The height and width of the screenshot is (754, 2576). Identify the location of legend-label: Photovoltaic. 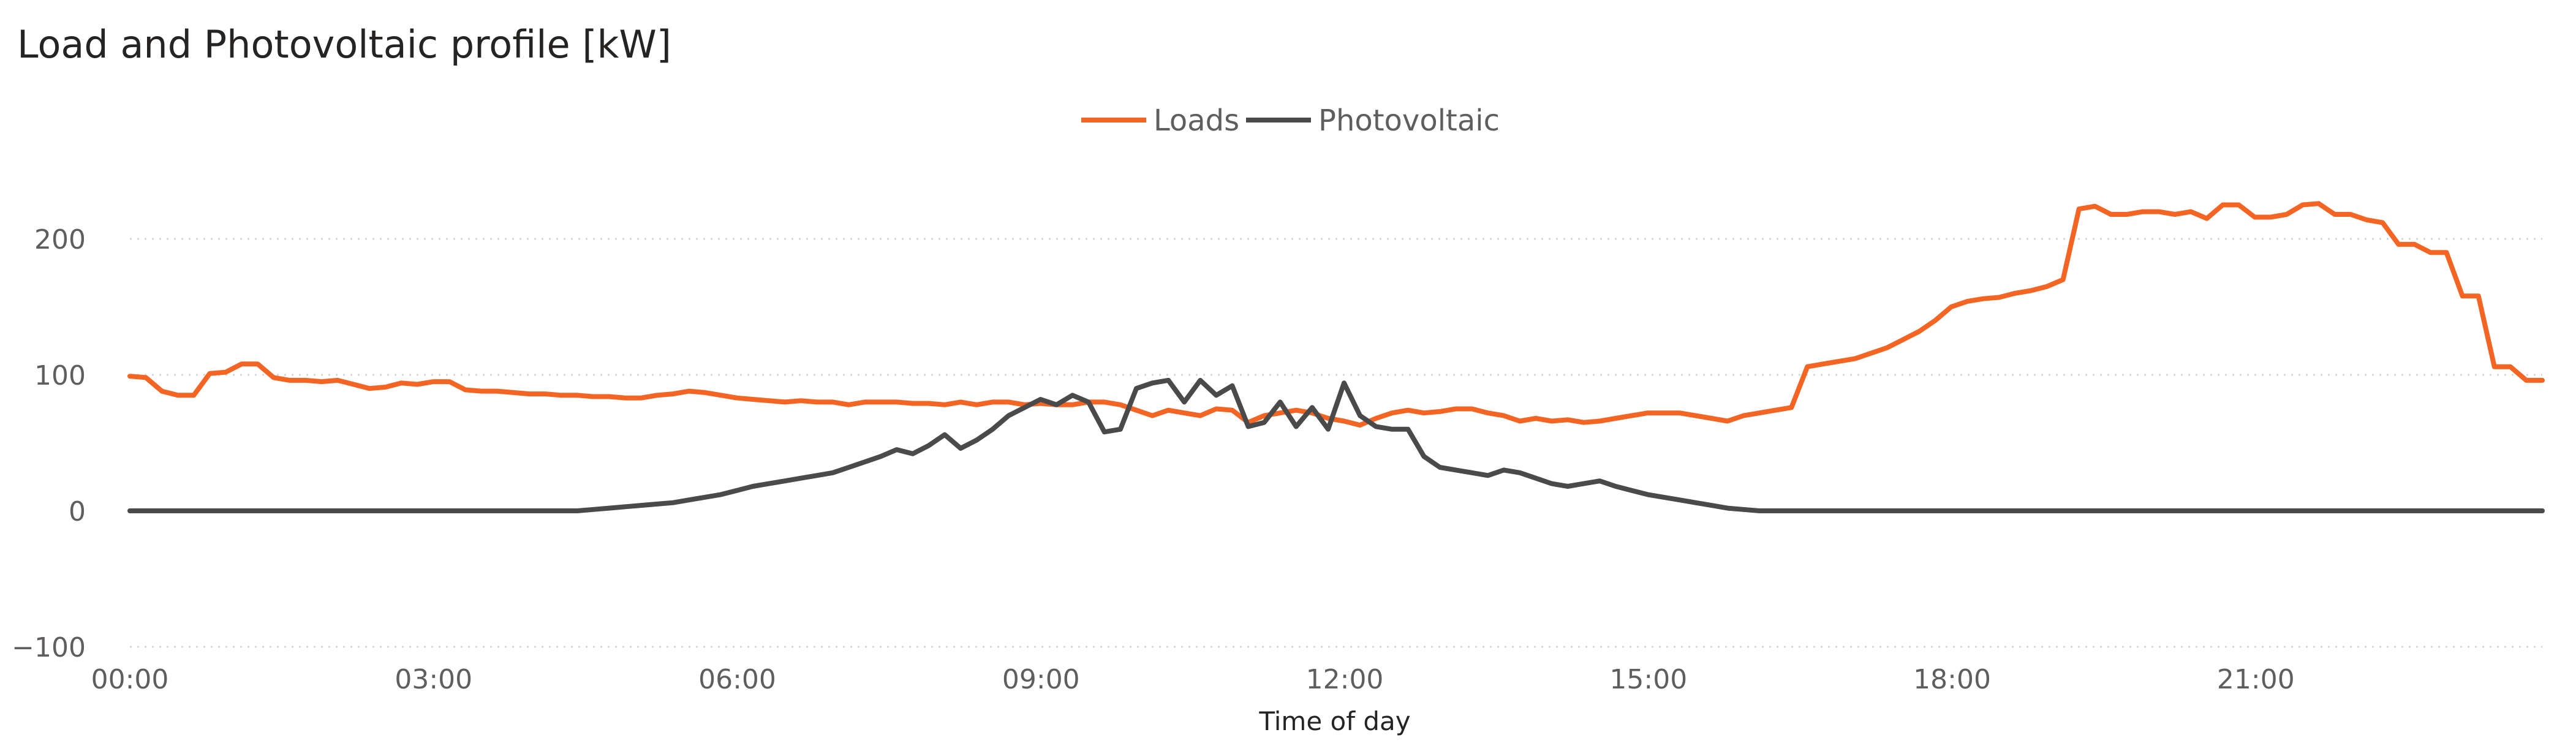
(1409, 121).